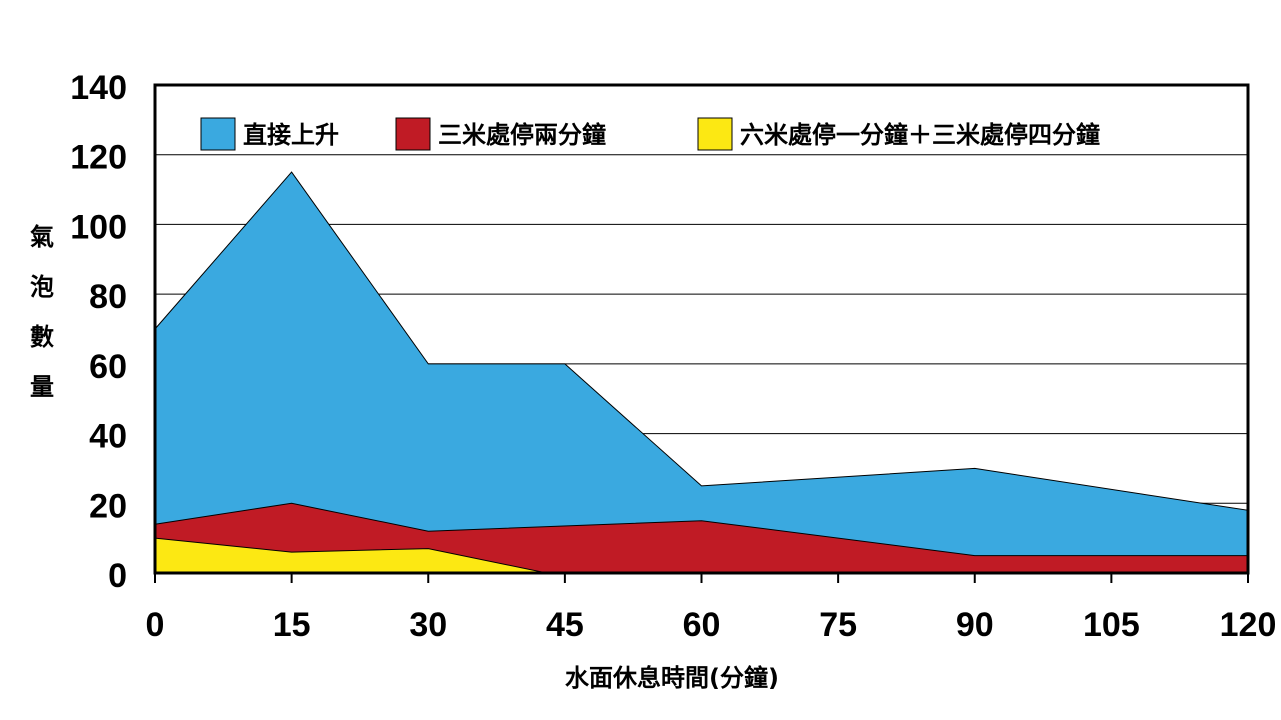 The width and height of the screenshot is (1281, 720). Describe the element at coordinates (650, 134) in the screenshot. I see `legend: 直接上升 三米處停兩分鐘 六米處停一分鐘＋三米處停四分鐘` at that location.